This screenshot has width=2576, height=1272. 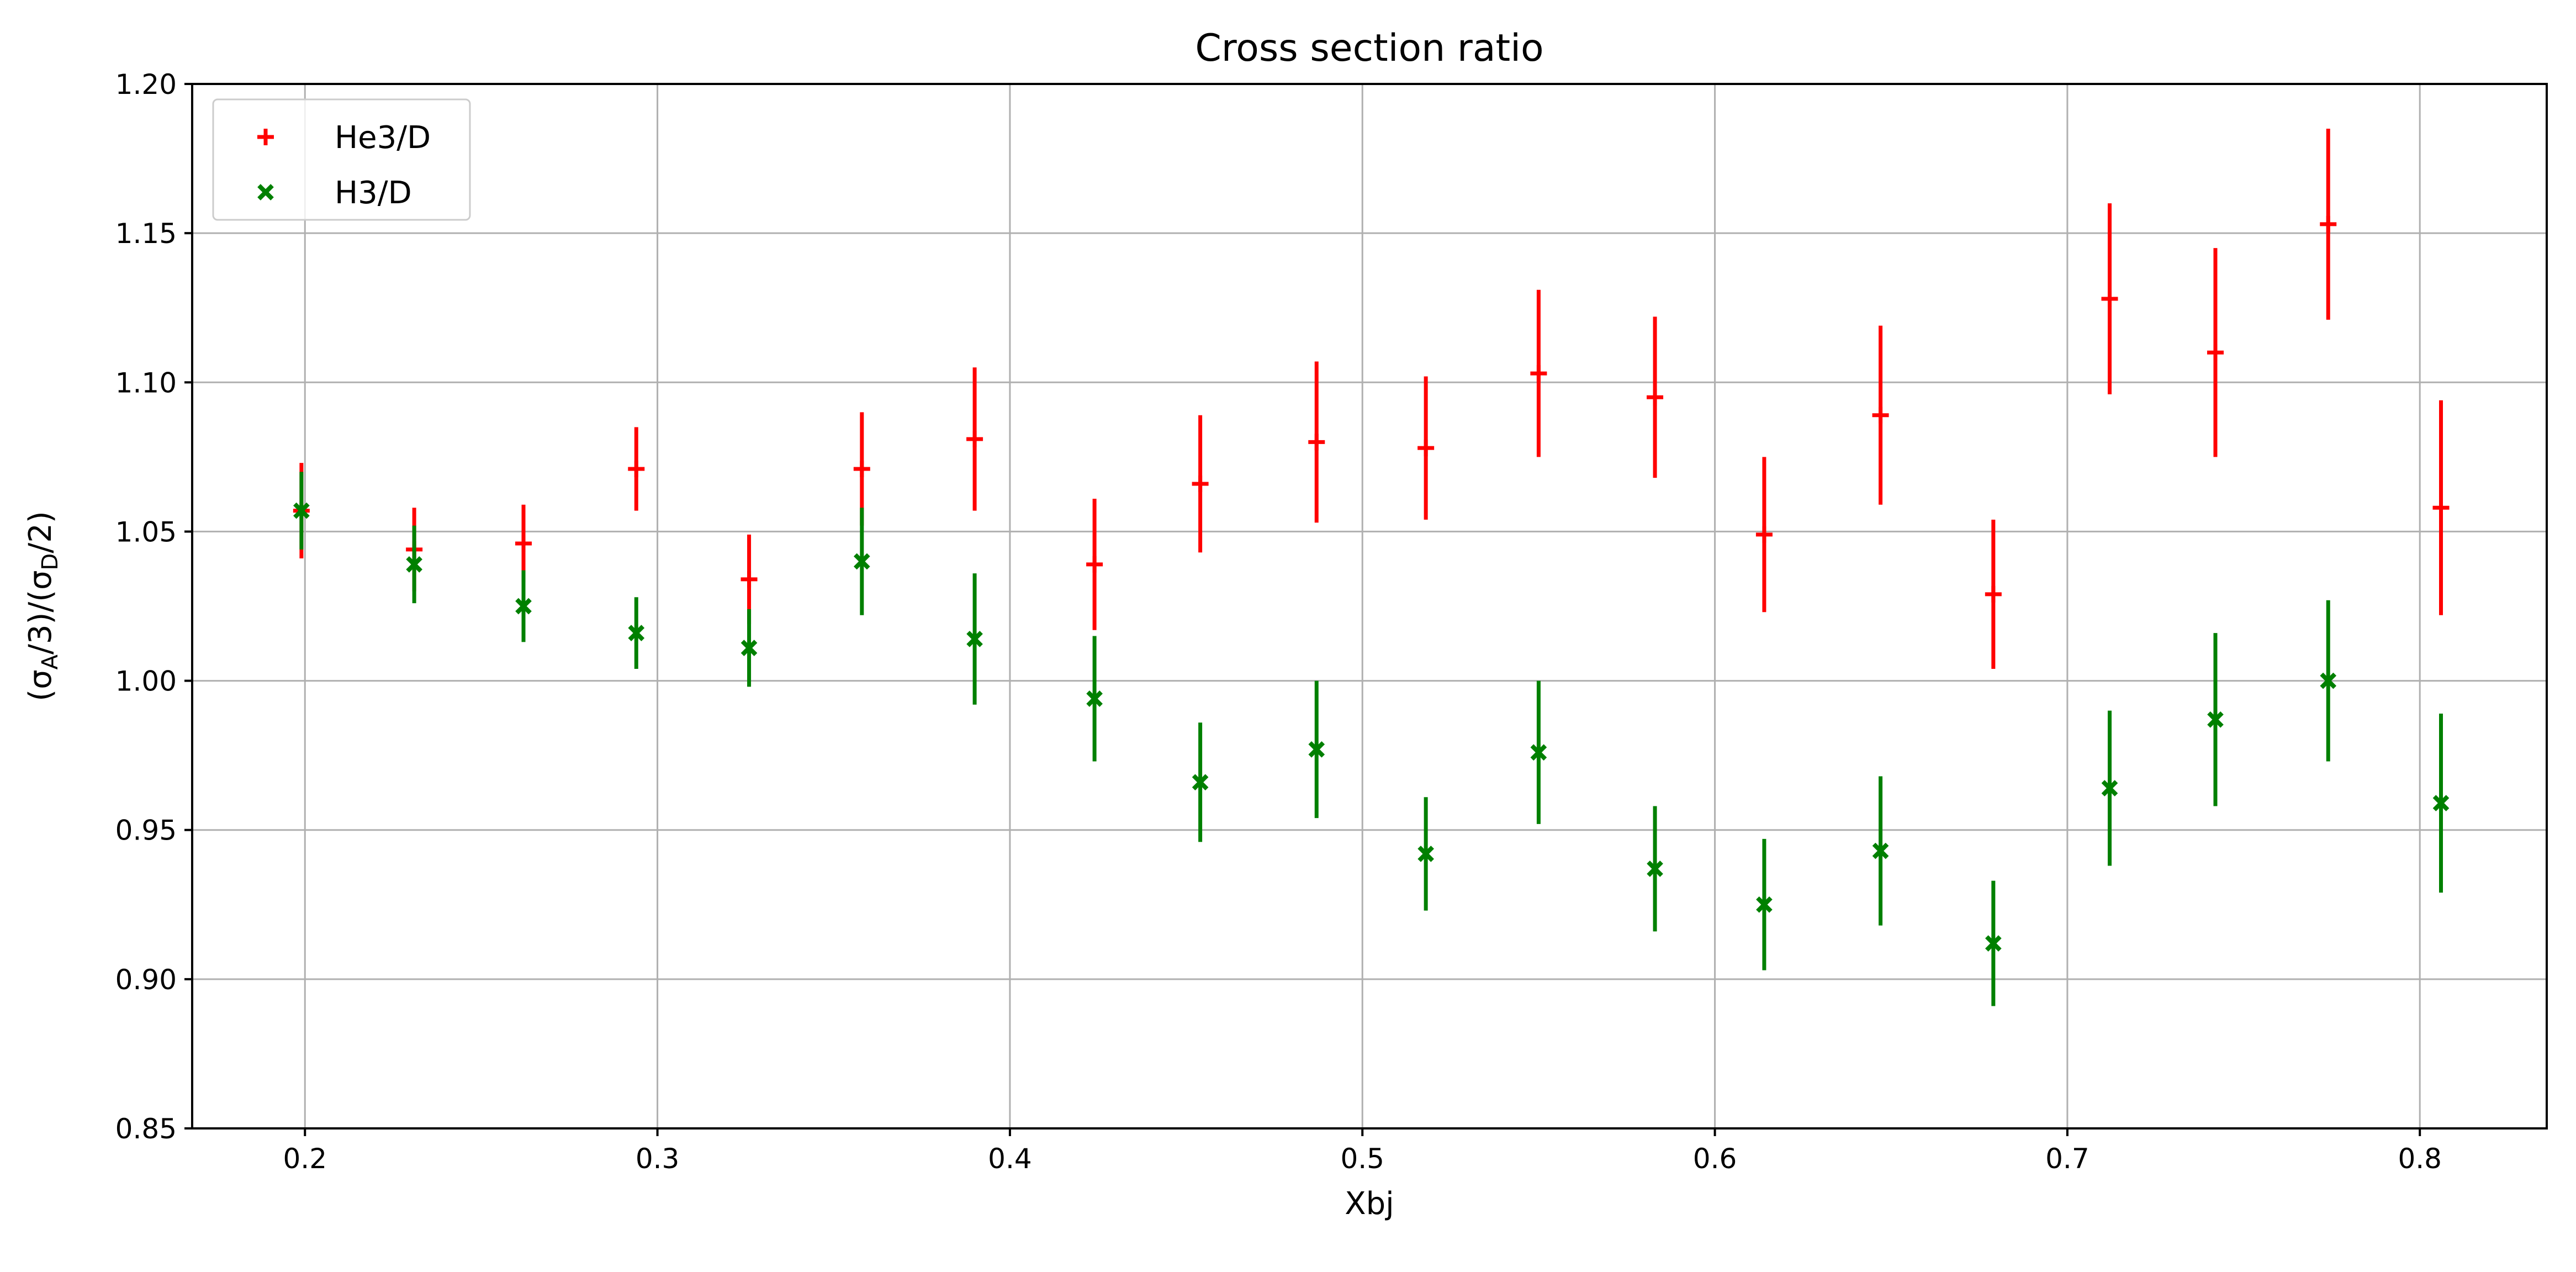 I want to click on ylabel-part: /3), so click(x=41, y=634).